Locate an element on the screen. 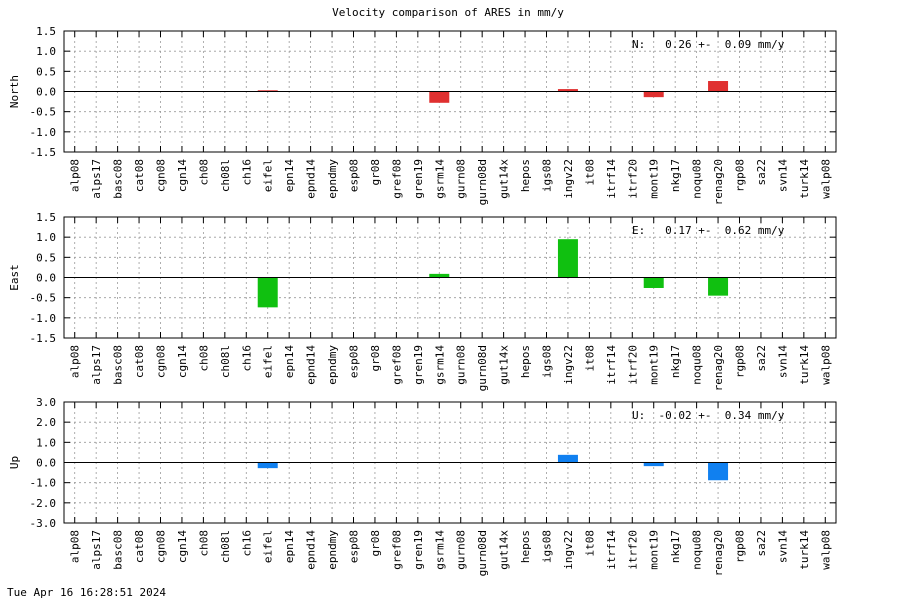 This screenshot has width=900, height=600. y-tick-label: -2.0 is located at coordinates (43, 503).